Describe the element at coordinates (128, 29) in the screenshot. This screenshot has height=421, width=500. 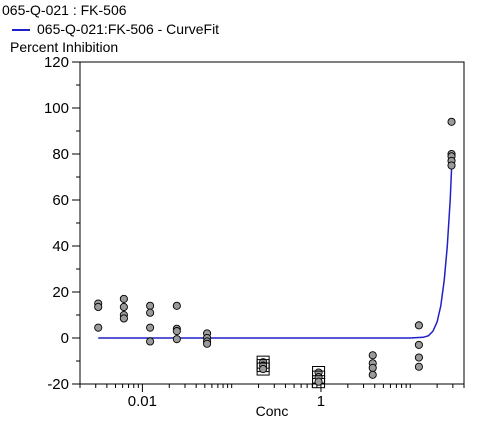
I see `legend-entry-label: 065-Q-021:FK-506 - CurveFit` at that location.